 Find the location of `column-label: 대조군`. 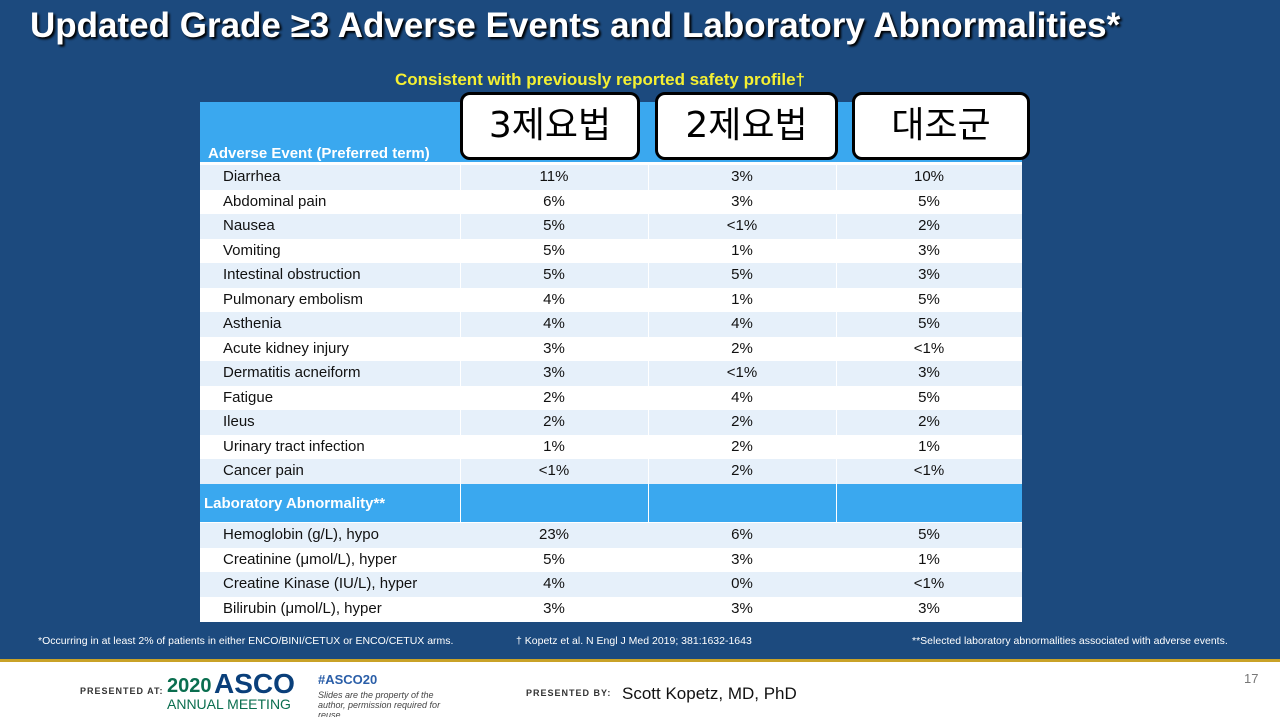

column-label: 대조군 is located at coordinates (941, 126).